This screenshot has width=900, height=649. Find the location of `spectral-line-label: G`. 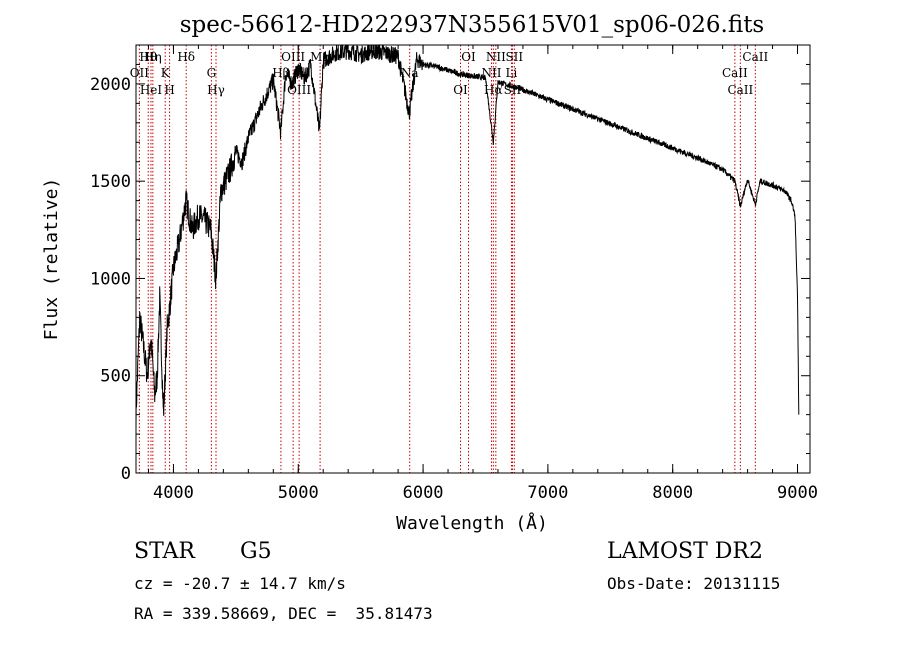

spectral-line-label: G is located at coordinates (212, 73).